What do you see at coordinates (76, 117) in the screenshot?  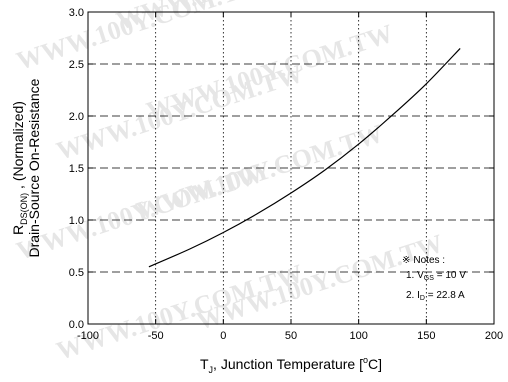 I see `y-tick-label: 2.0` at bounding box center [76, 117].